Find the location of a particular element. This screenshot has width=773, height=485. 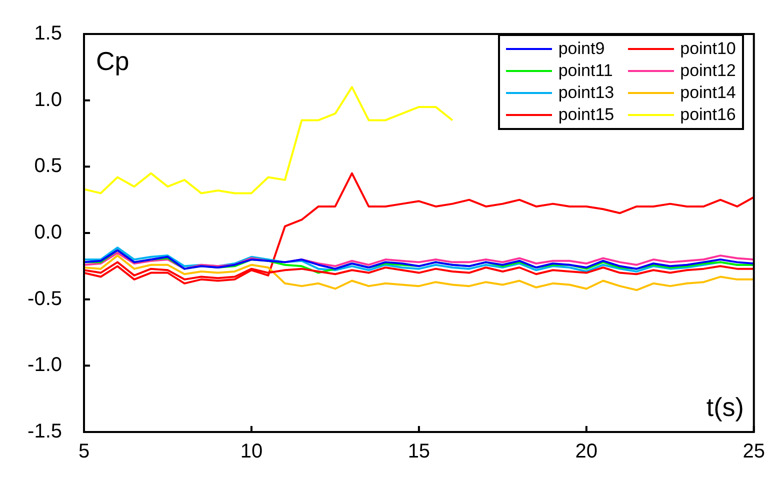

legend-label: point12 is located at coordinates (708, 71).